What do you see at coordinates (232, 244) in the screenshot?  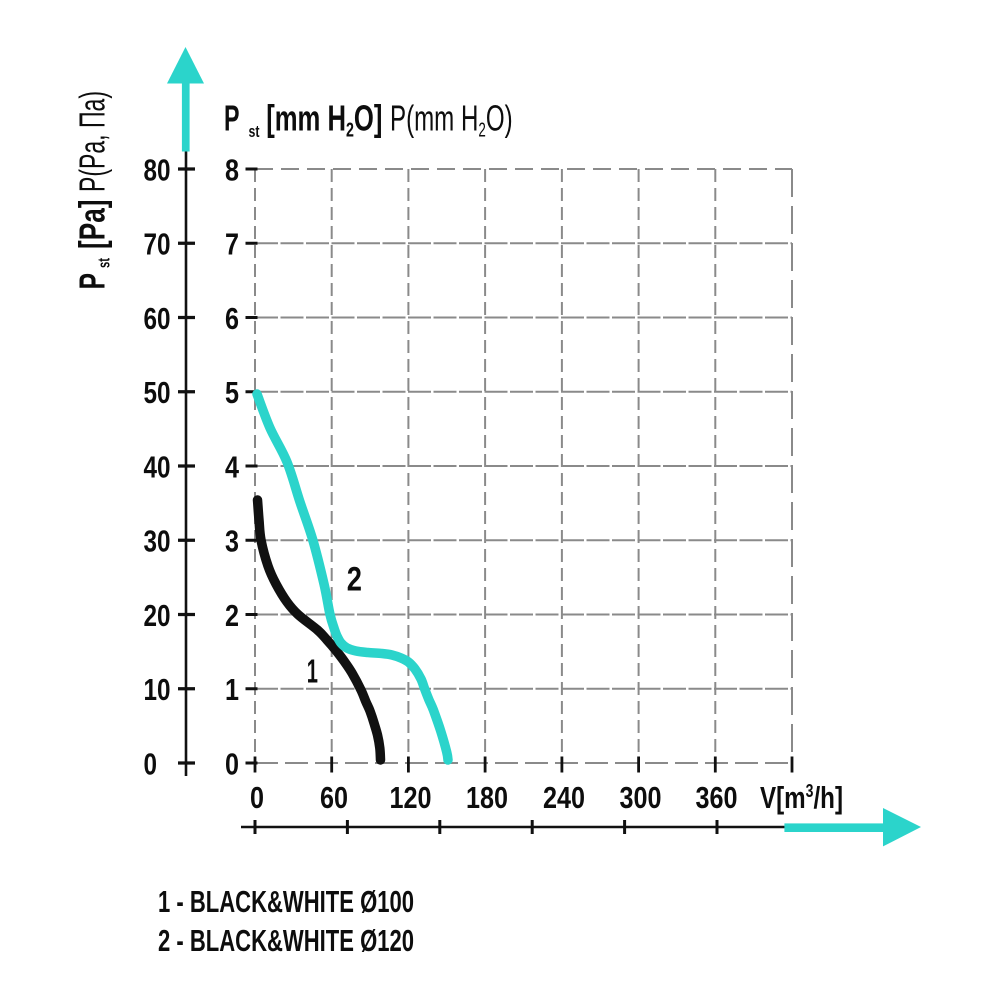 I see `svg-text: 7` at bounding box center [232, 244].